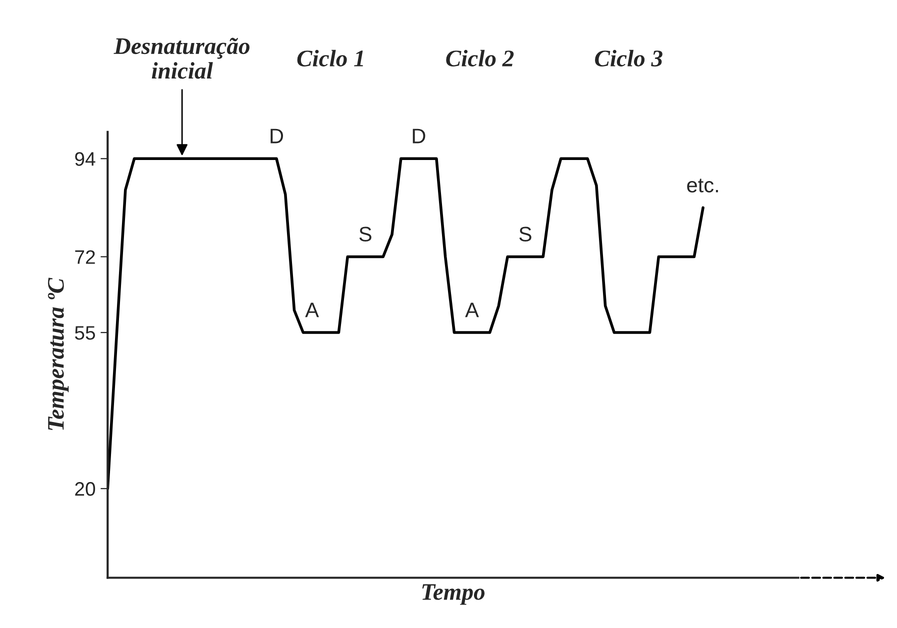  What do you see at coordinates (85, 159) in the screenshot?
I see `y-tick-label: 94` at bounding box center [85, 159].